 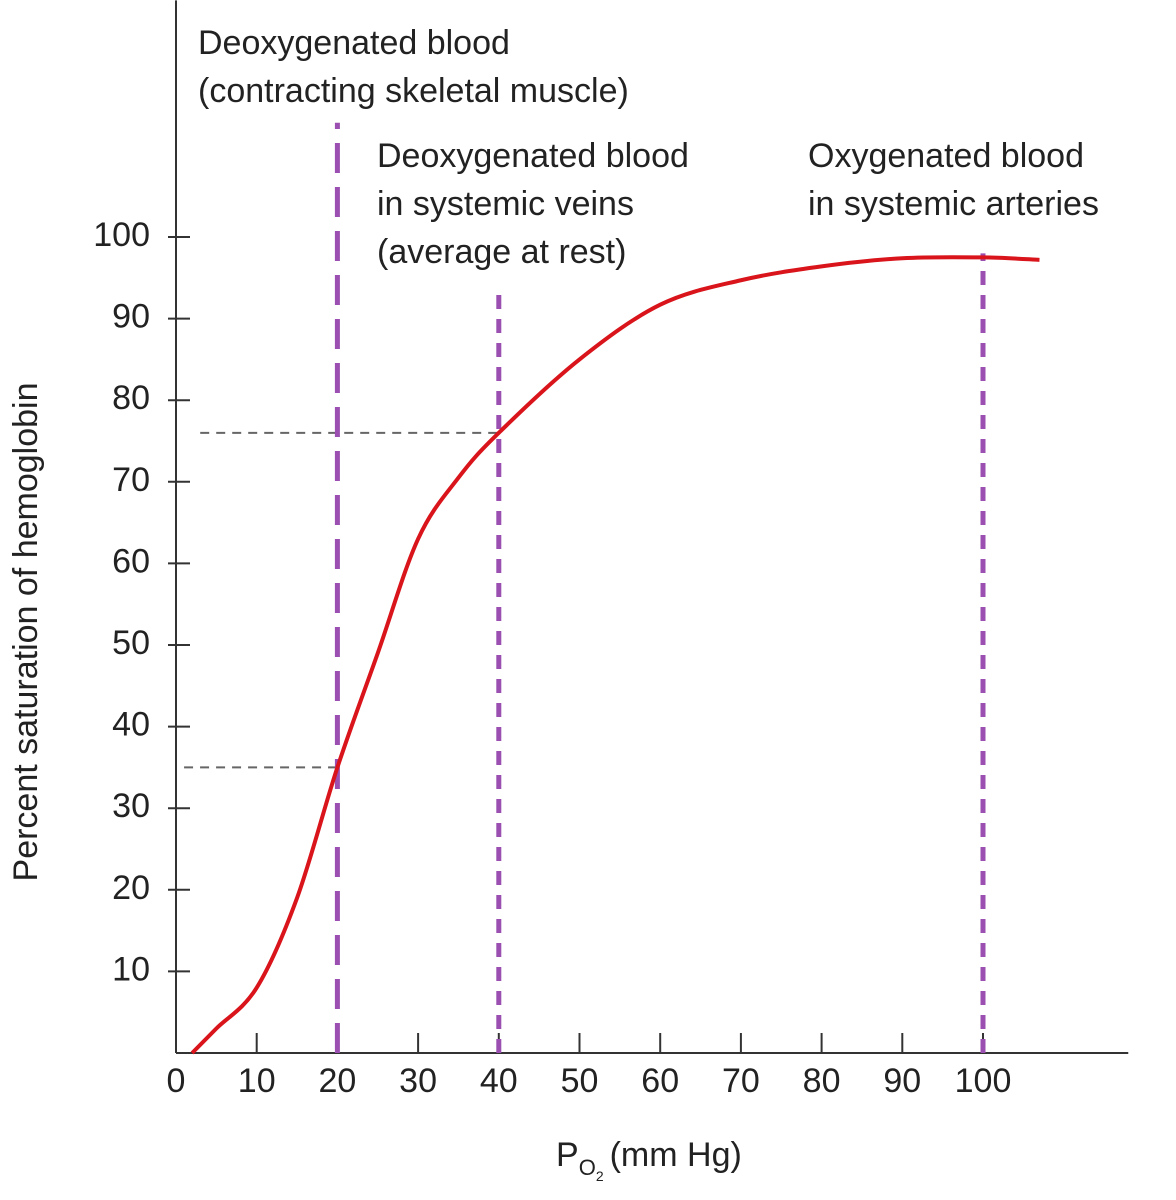 I want to click on x-tick-label: 50, so click(x=580, y=1081).